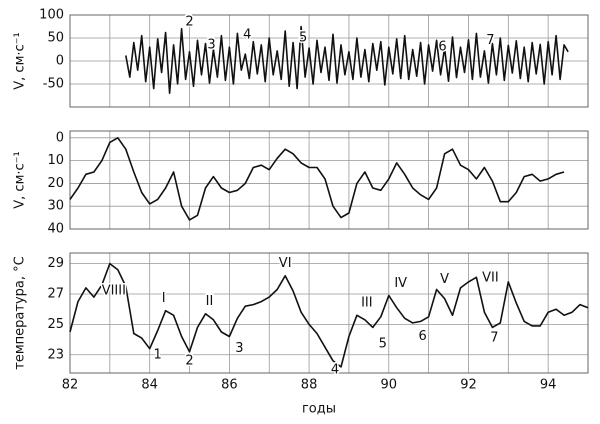 The width and height of the screenshot is (600, 424). Describe the element at coordinates (55, 160) in the screenshot. I see `y-tick-label: 10` at that location.